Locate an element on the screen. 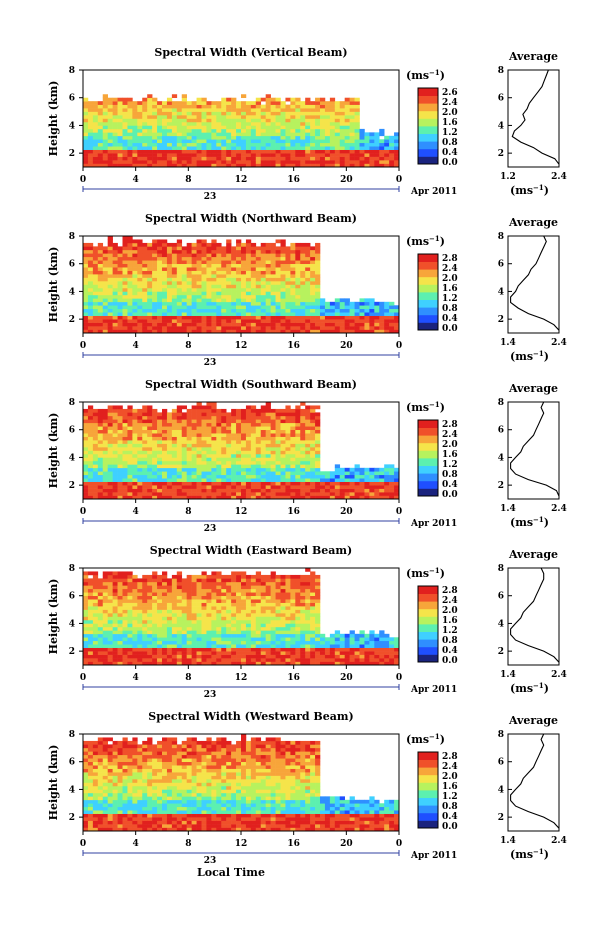 The width and height of the screenshot is (614, 933). profile-x-tick-label: 2.4 is located at coordinates (559, 177).